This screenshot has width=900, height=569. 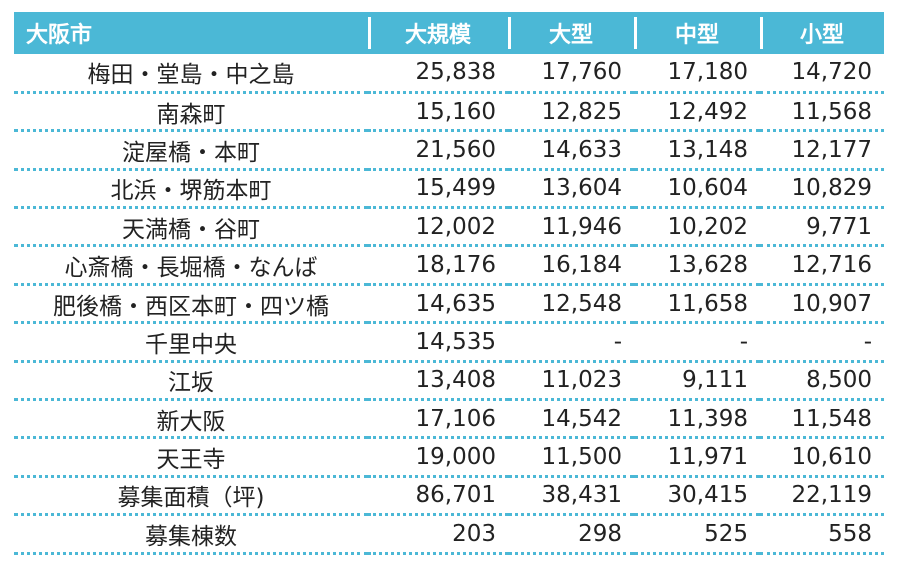 I want to click on value-small: 22,119, so click(x=831, y=495).